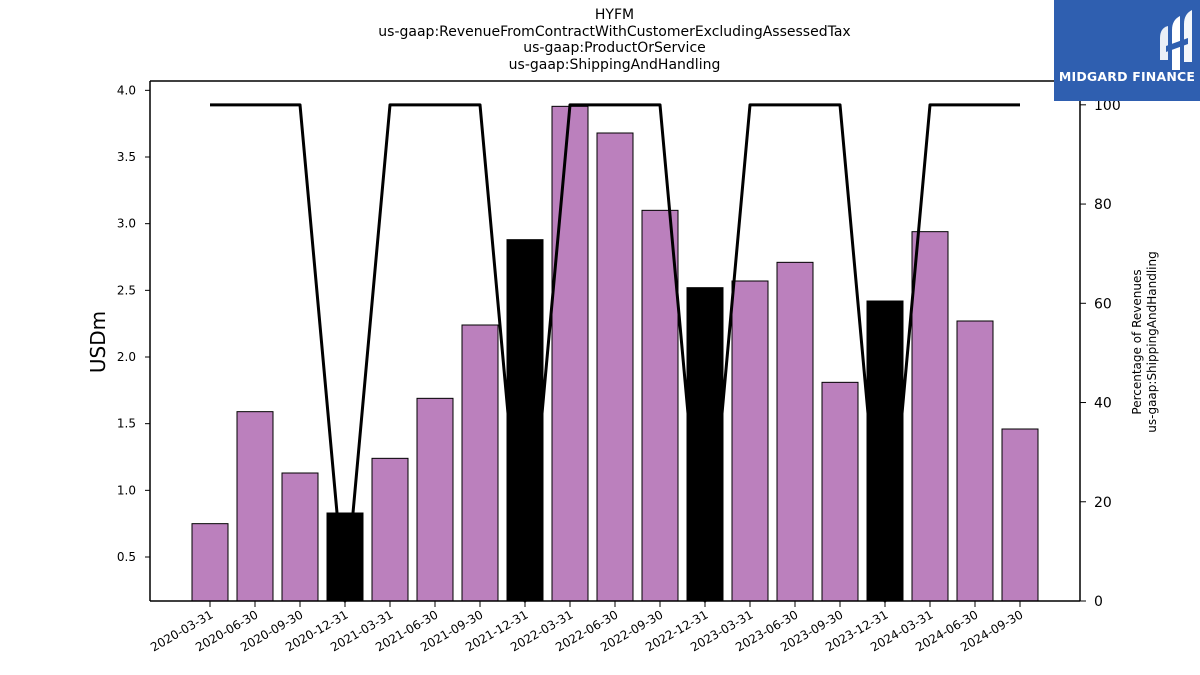  Describe the element at coordinates (1103, 404) in the screenshot. I see `y-right-tick-label: 40` at that location.